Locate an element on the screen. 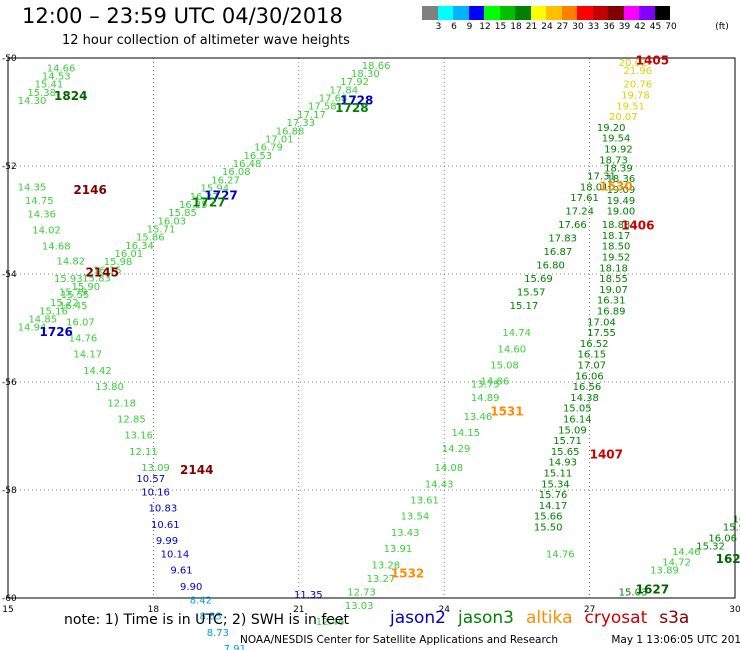 The image size is (740, 650). data-label: 16.48 is located at coordinates (247, 164).